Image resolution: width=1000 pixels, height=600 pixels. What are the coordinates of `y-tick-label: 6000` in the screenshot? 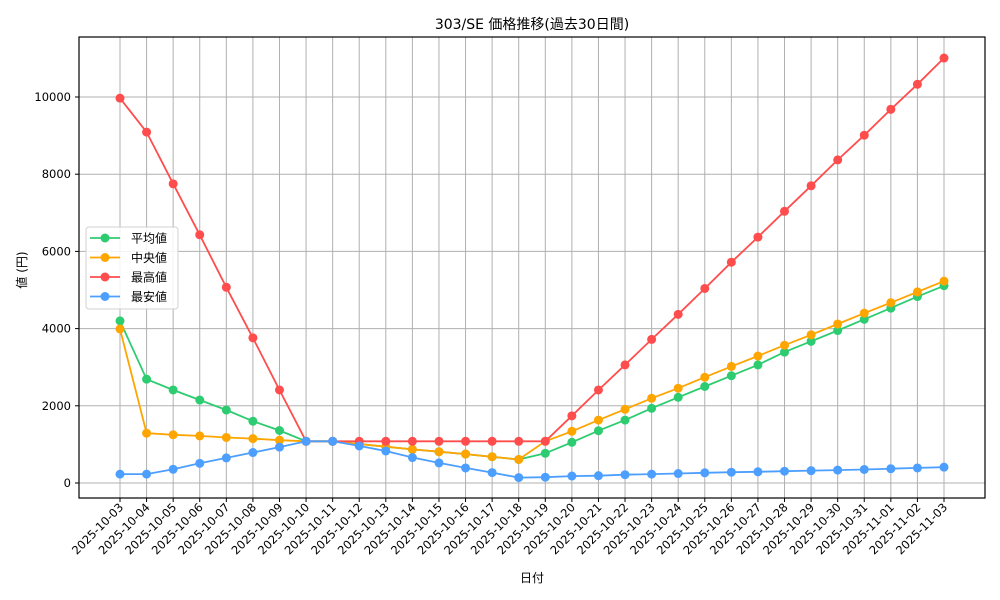 It's located at (56, 251).